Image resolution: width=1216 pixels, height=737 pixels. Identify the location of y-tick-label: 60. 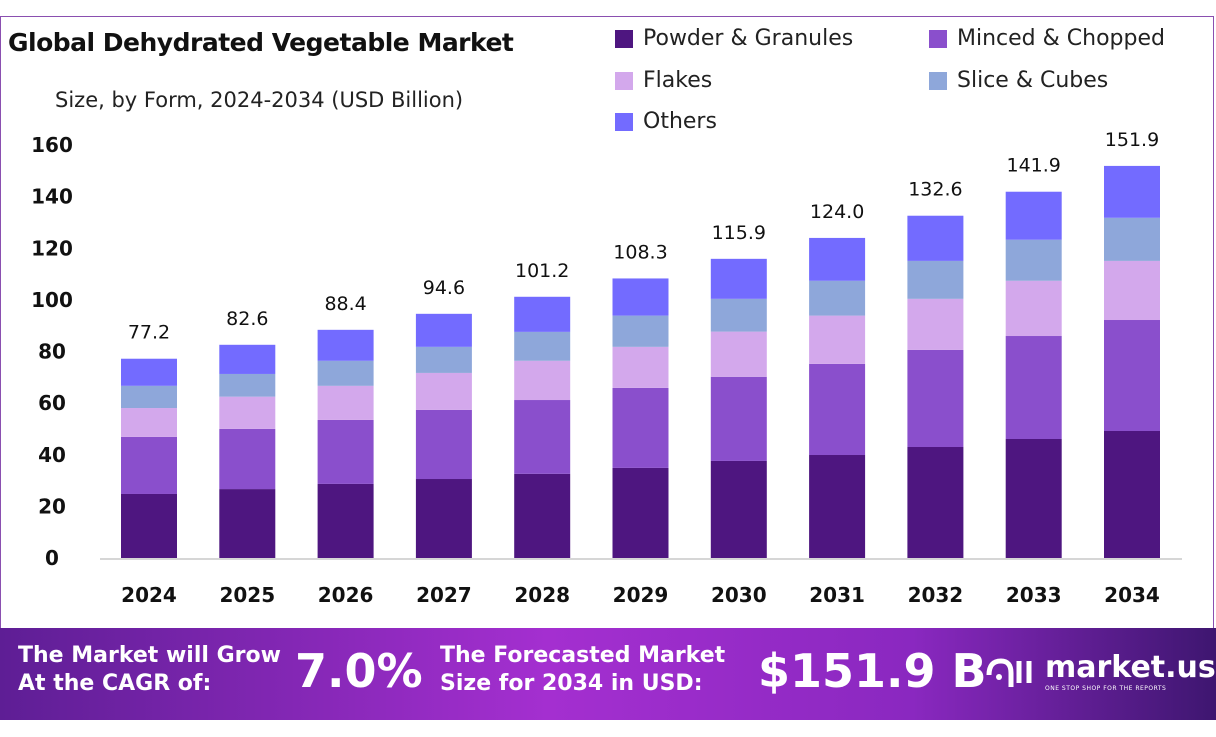
(52, 403).